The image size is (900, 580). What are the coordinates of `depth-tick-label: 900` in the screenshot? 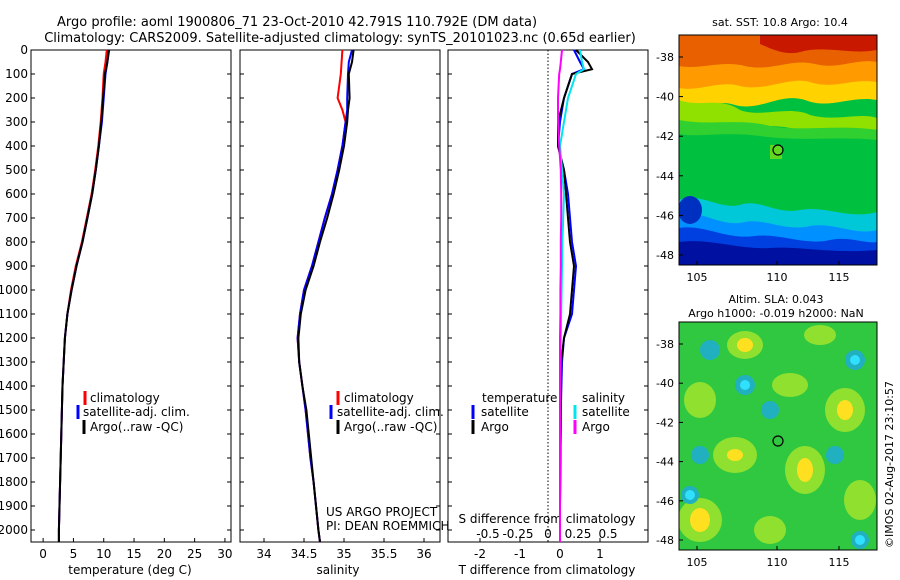 It's located at (16, 266).